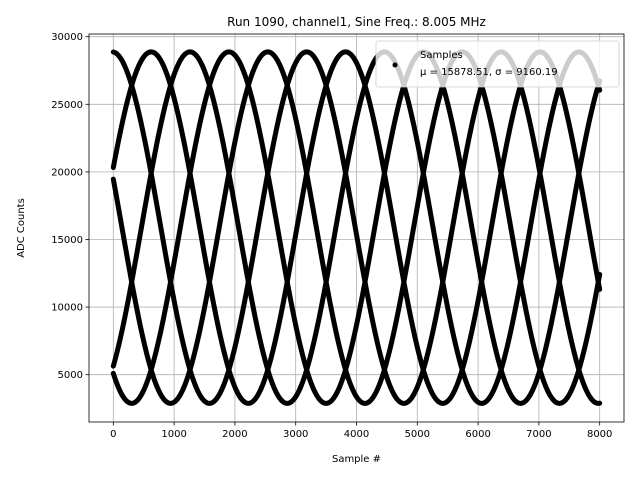 This screenshot has height=484, width=640. What do you see at coordinates (67, 308) in the screenshot?
I see `y-tick-label: 10000` at bounding box center [67, 308].